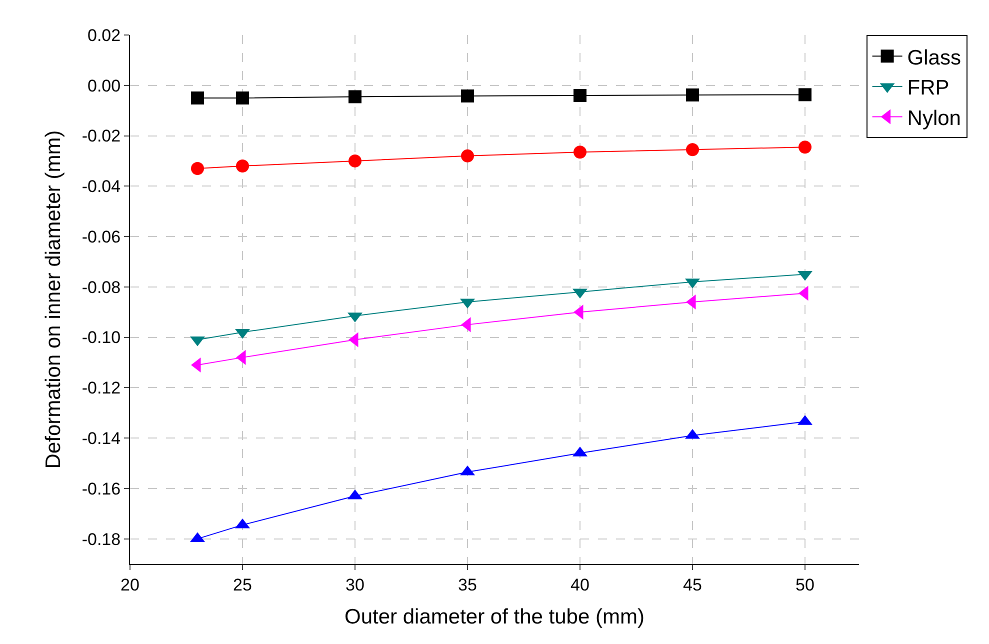 The height and width of the screenshot is (644, 989). What do you see at coordinates (928, 88) in the screenshot?
I see `legend-label: FRP` at bounding box center [928, 88].